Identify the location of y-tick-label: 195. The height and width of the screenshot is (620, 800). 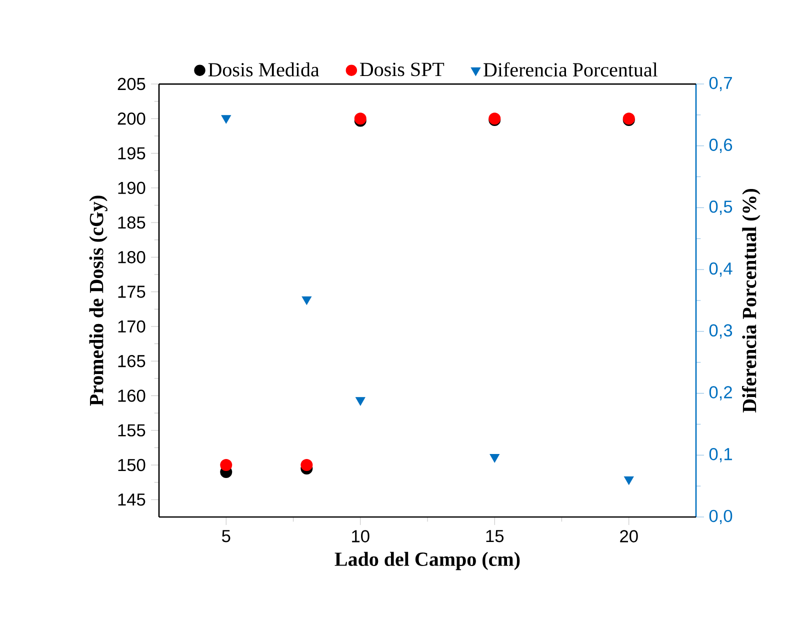
(132, 153).